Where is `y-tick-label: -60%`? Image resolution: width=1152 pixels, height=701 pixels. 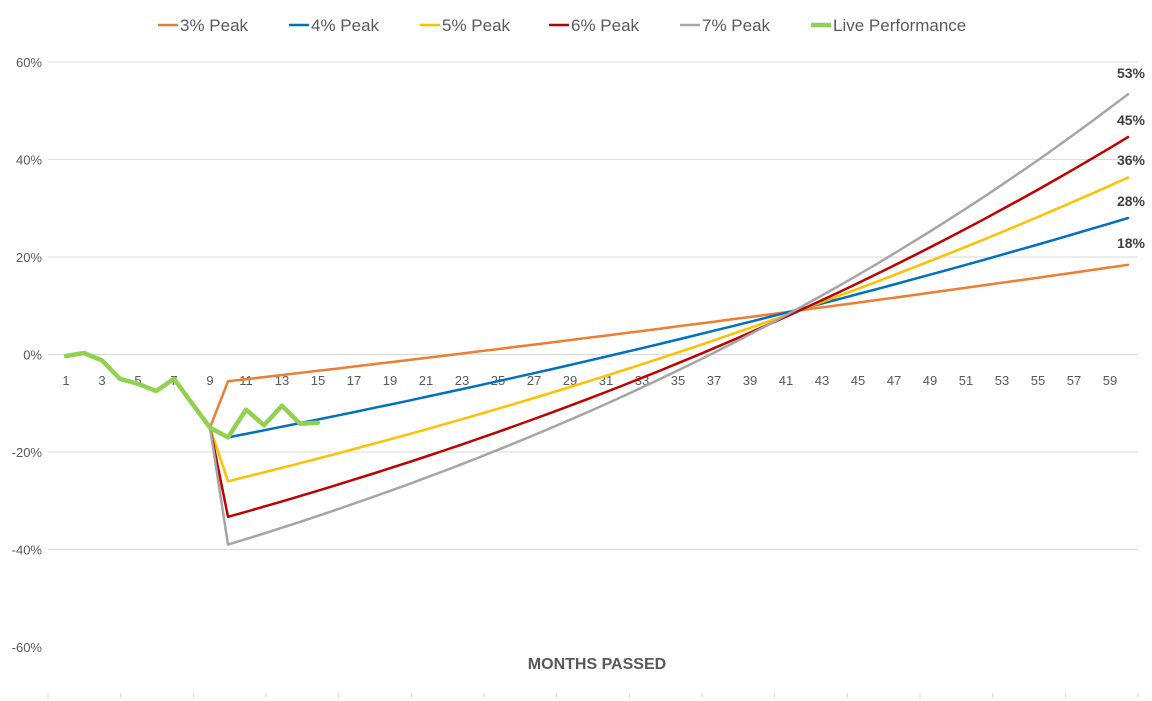 y-tick-label: -60% is located at coordinates (27, 647).